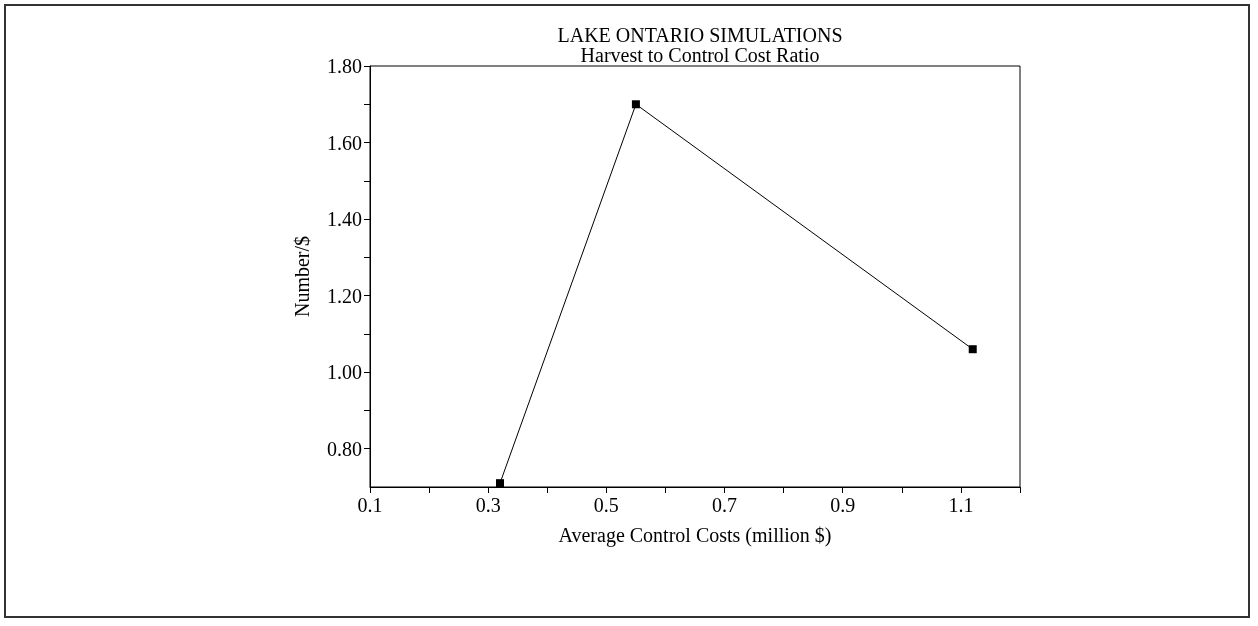 This screenshot has height=626, width=1258. I want to click on chart-subtitle: Harvest to Control Cost Ratio, so click(700, 55).